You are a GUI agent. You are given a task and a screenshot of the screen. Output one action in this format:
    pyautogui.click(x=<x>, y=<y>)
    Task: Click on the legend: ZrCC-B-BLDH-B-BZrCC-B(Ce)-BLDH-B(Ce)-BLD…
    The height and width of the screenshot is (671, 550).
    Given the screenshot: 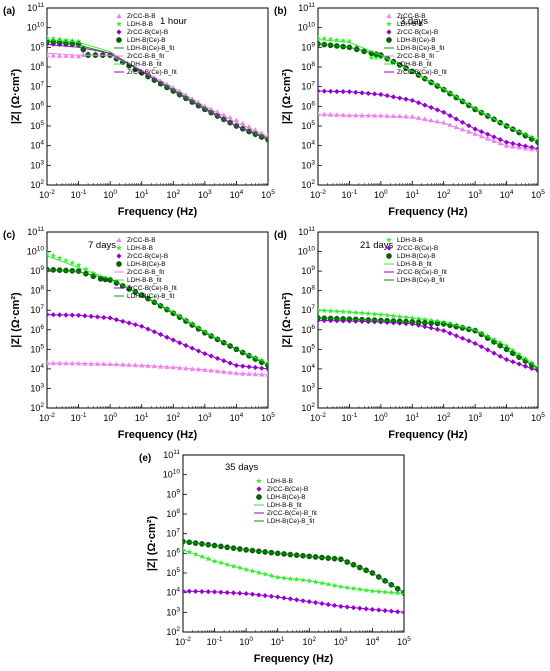 What is the action you would take?
    pyautogui.click(x=415, y=44)
    